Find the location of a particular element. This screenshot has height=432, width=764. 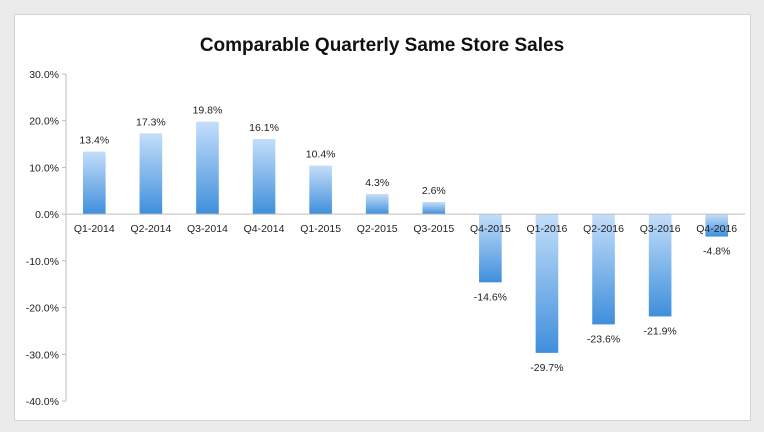

category-label: Q1-2016 is located at coordinates (547, 229).